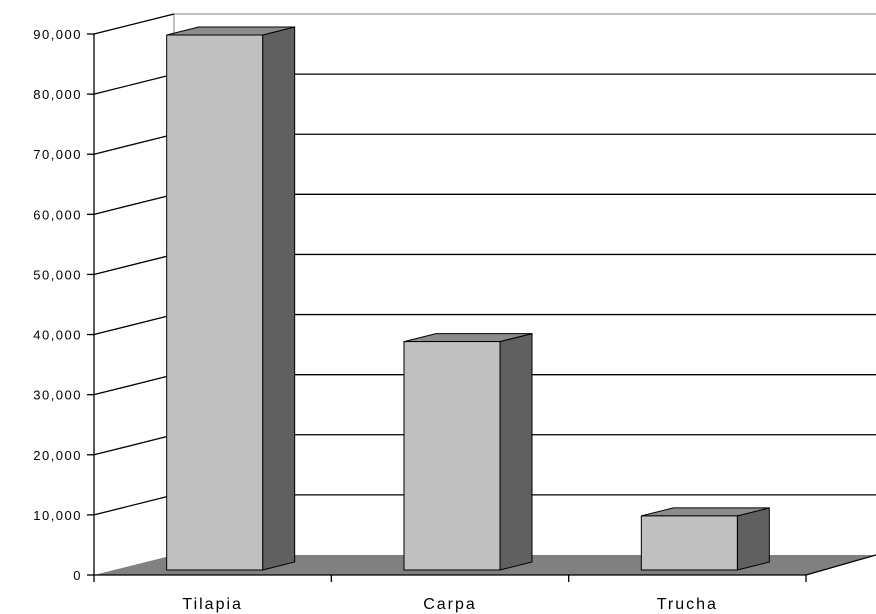  I want to click on y-tick-label: 40,000, so click(57, 335).